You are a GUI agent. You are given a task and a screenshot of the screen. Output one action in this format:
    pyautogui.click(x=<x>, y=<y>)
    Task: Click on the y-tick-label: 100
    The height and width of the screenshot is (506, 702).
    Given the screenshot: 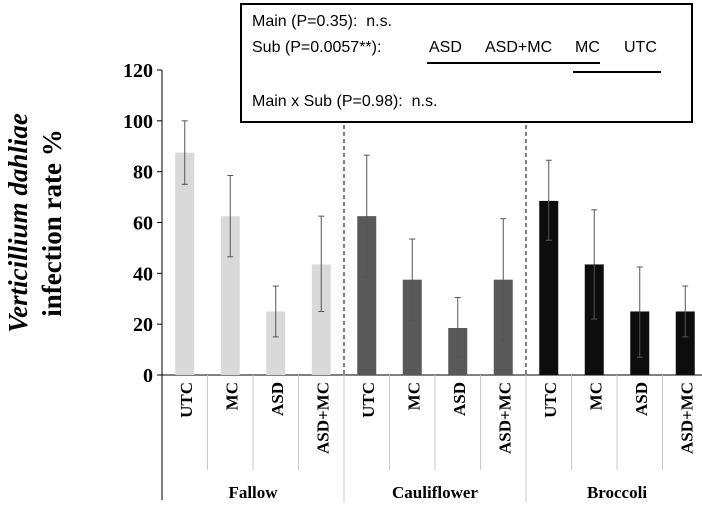 What is the action you would take?
    pyautogui.click(x=138, y=122)
    